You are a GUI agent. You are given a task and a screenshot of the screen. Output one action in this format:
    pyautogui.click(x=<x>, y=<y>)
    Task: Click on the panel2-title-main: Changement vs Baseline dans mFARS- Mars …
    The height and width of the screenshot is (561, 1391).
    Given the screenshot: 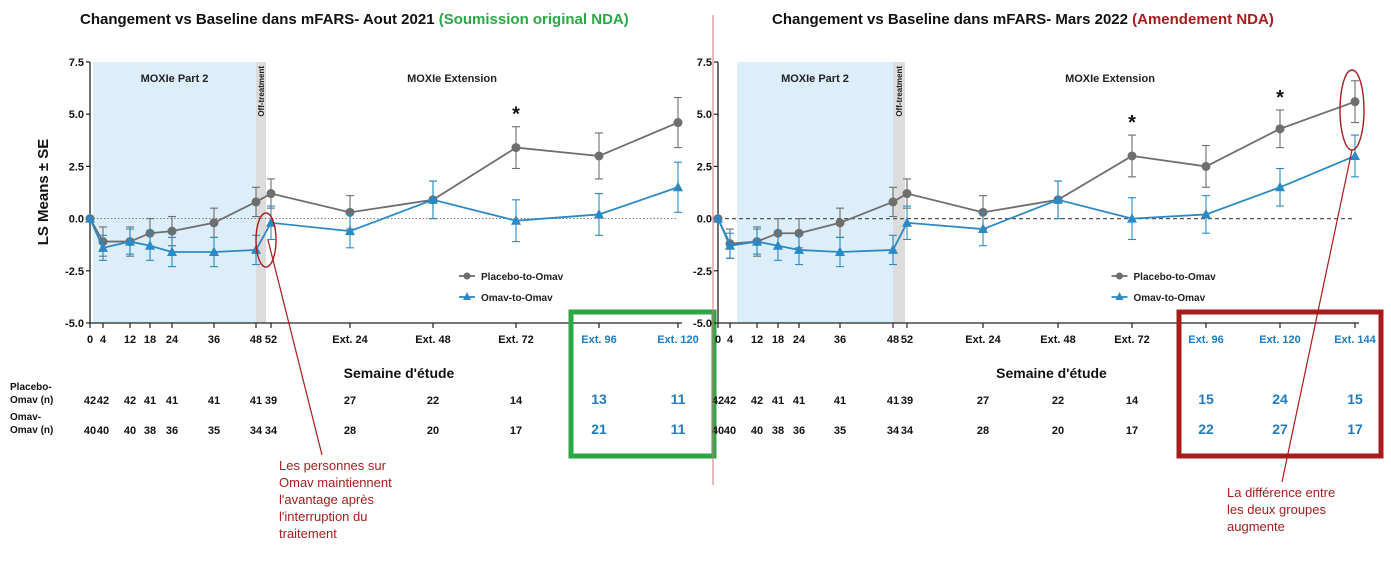 What is the action you would take?
    pyautogui.click(x=952, y=19)
    